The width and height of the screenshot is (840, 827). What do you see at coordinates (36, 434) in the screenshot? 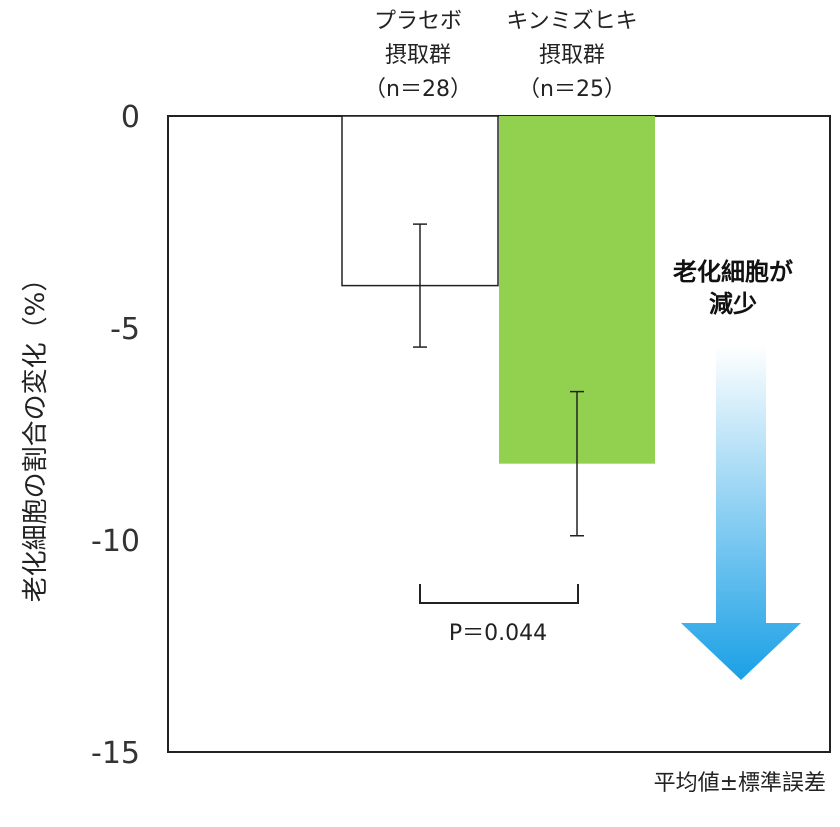
I see `y-axis-label: 老化細胞の割合の変化（%）` at bounding box center [36, 434].